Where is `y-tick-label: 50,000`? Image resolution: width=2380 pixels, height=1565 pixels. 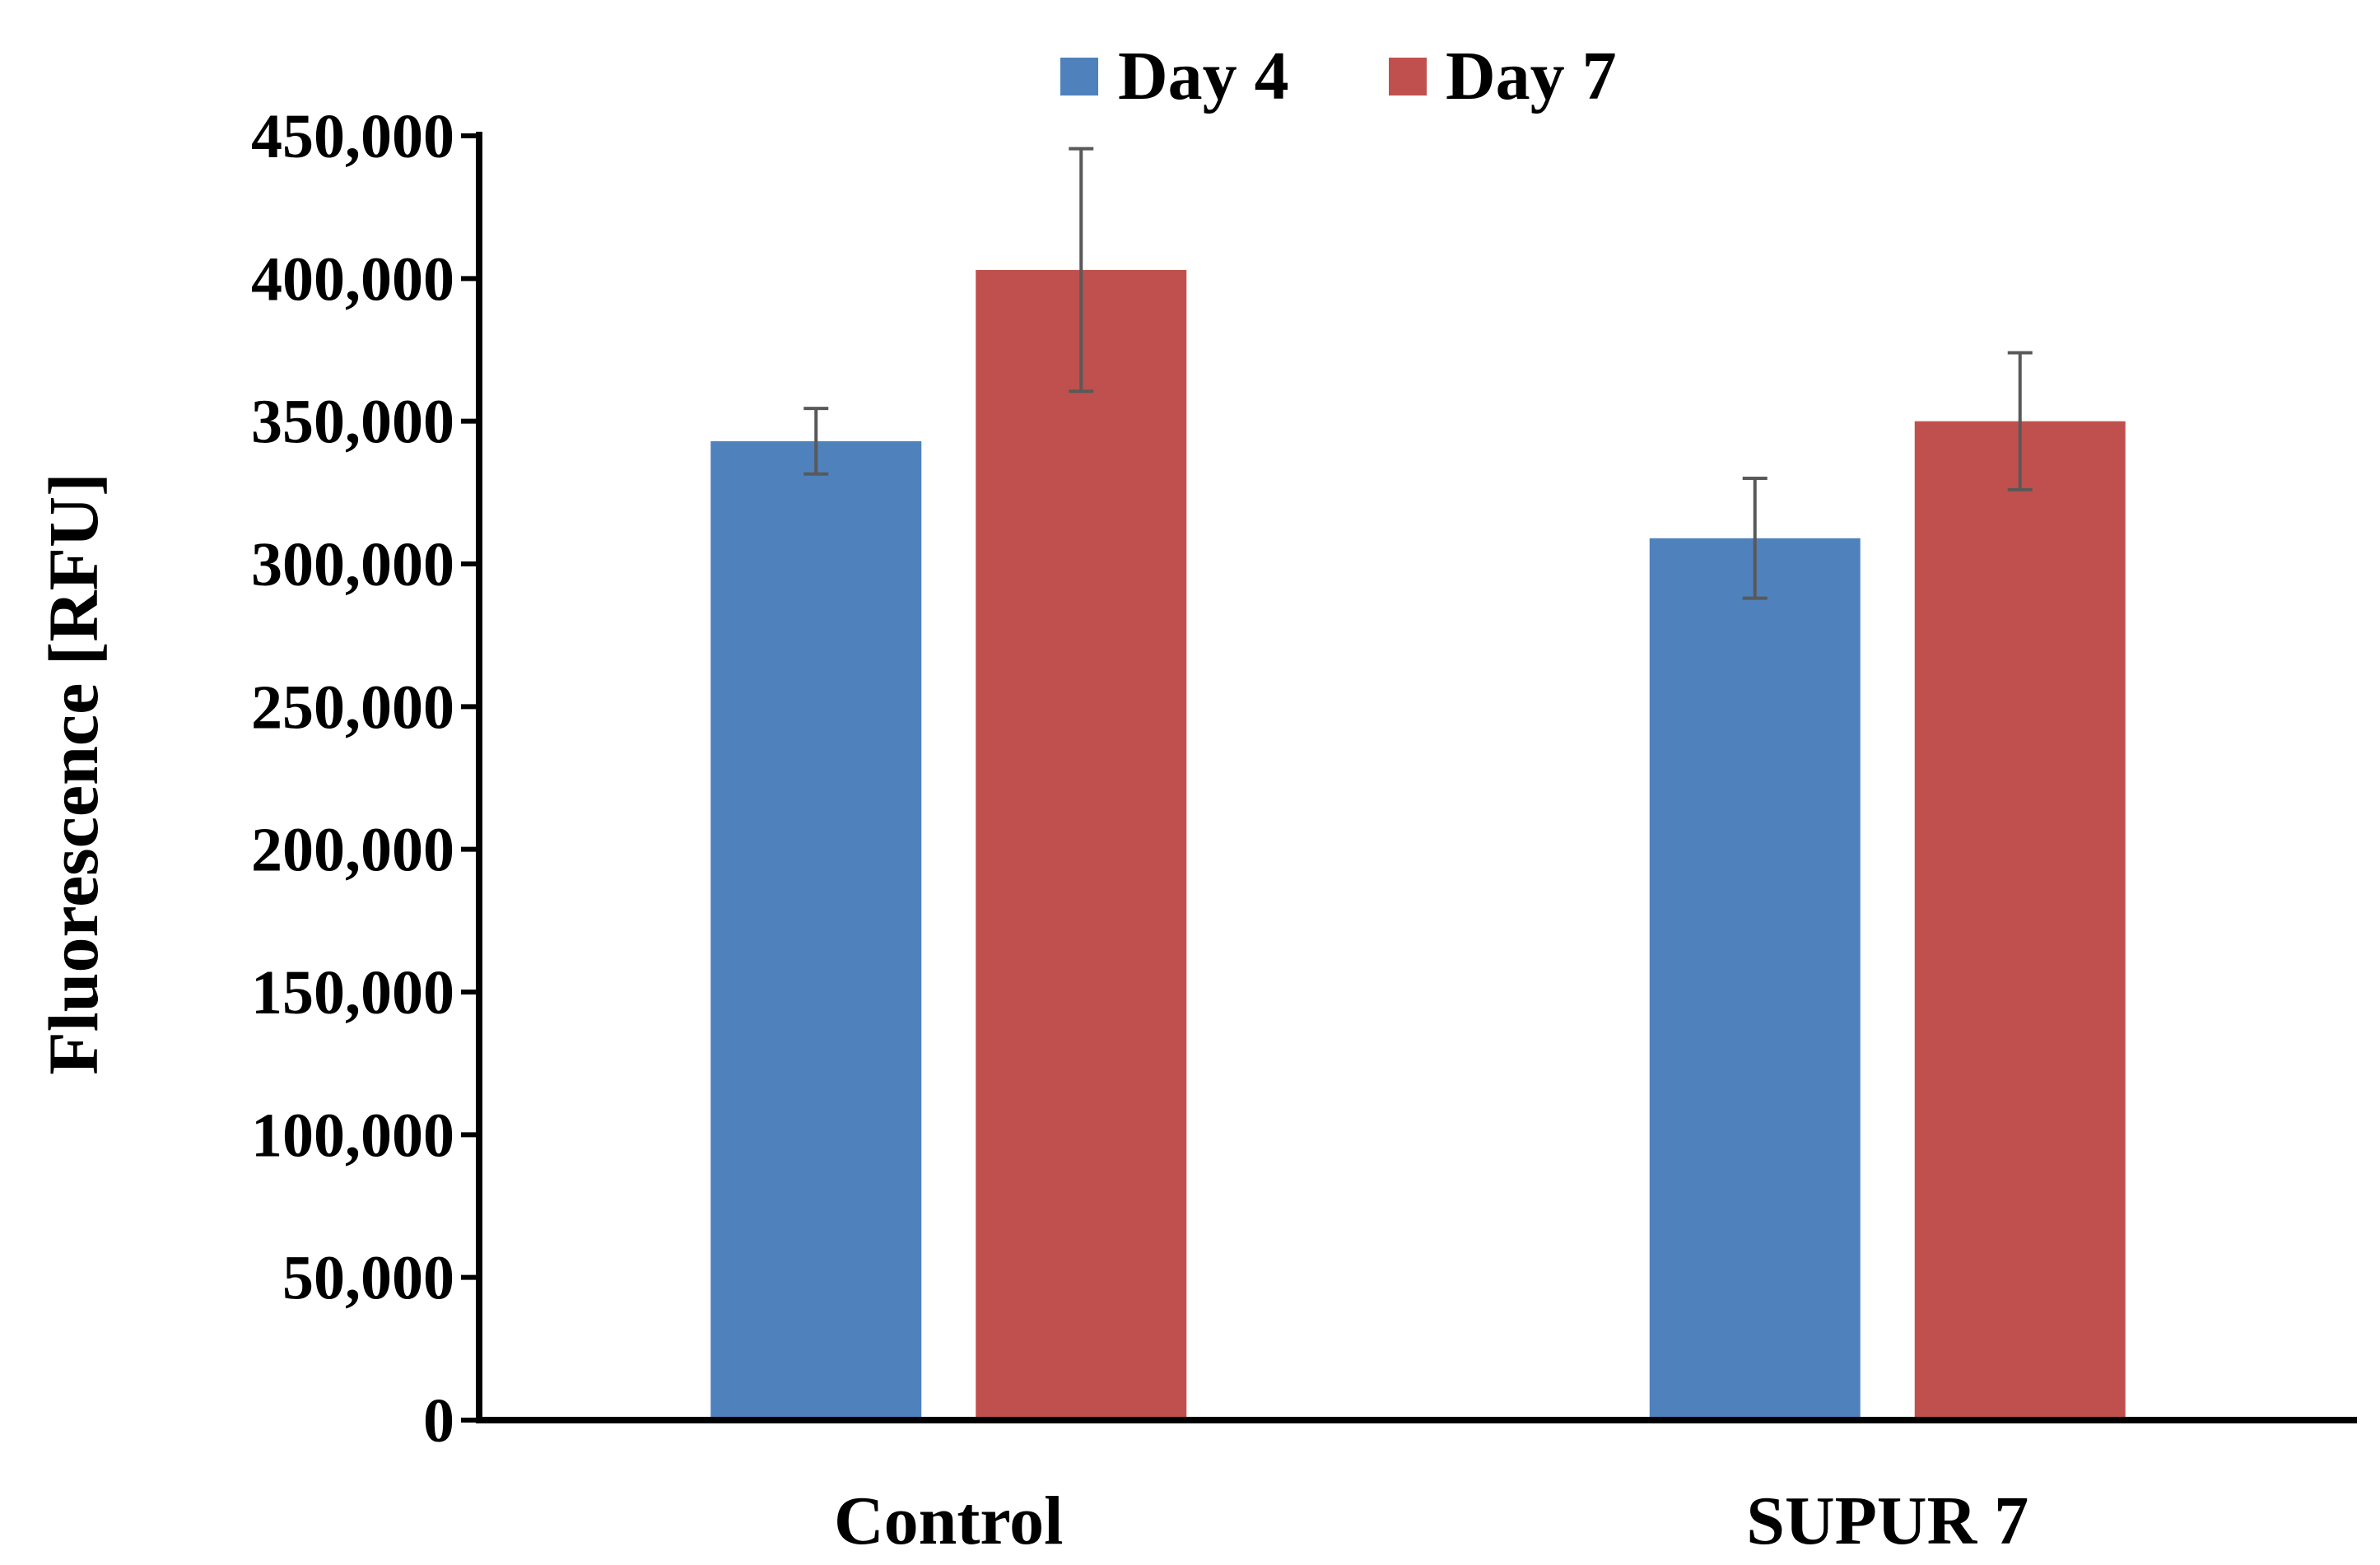 y-tick-label: 50,000 is located at coordinates (368, 1278).